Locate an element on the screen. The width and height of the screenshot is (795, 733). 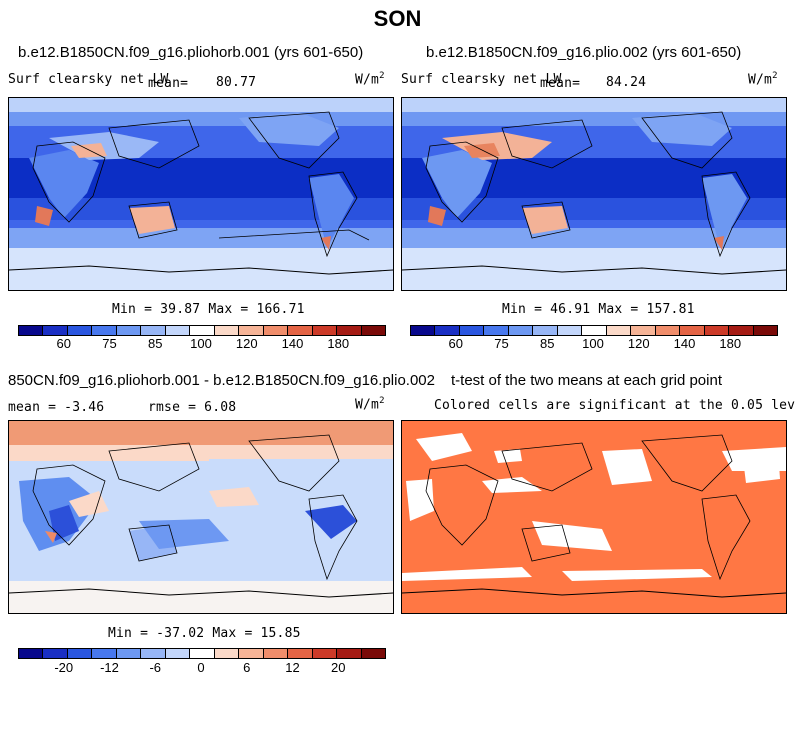
panel3-colorbar is located at coordinates (202, 653).